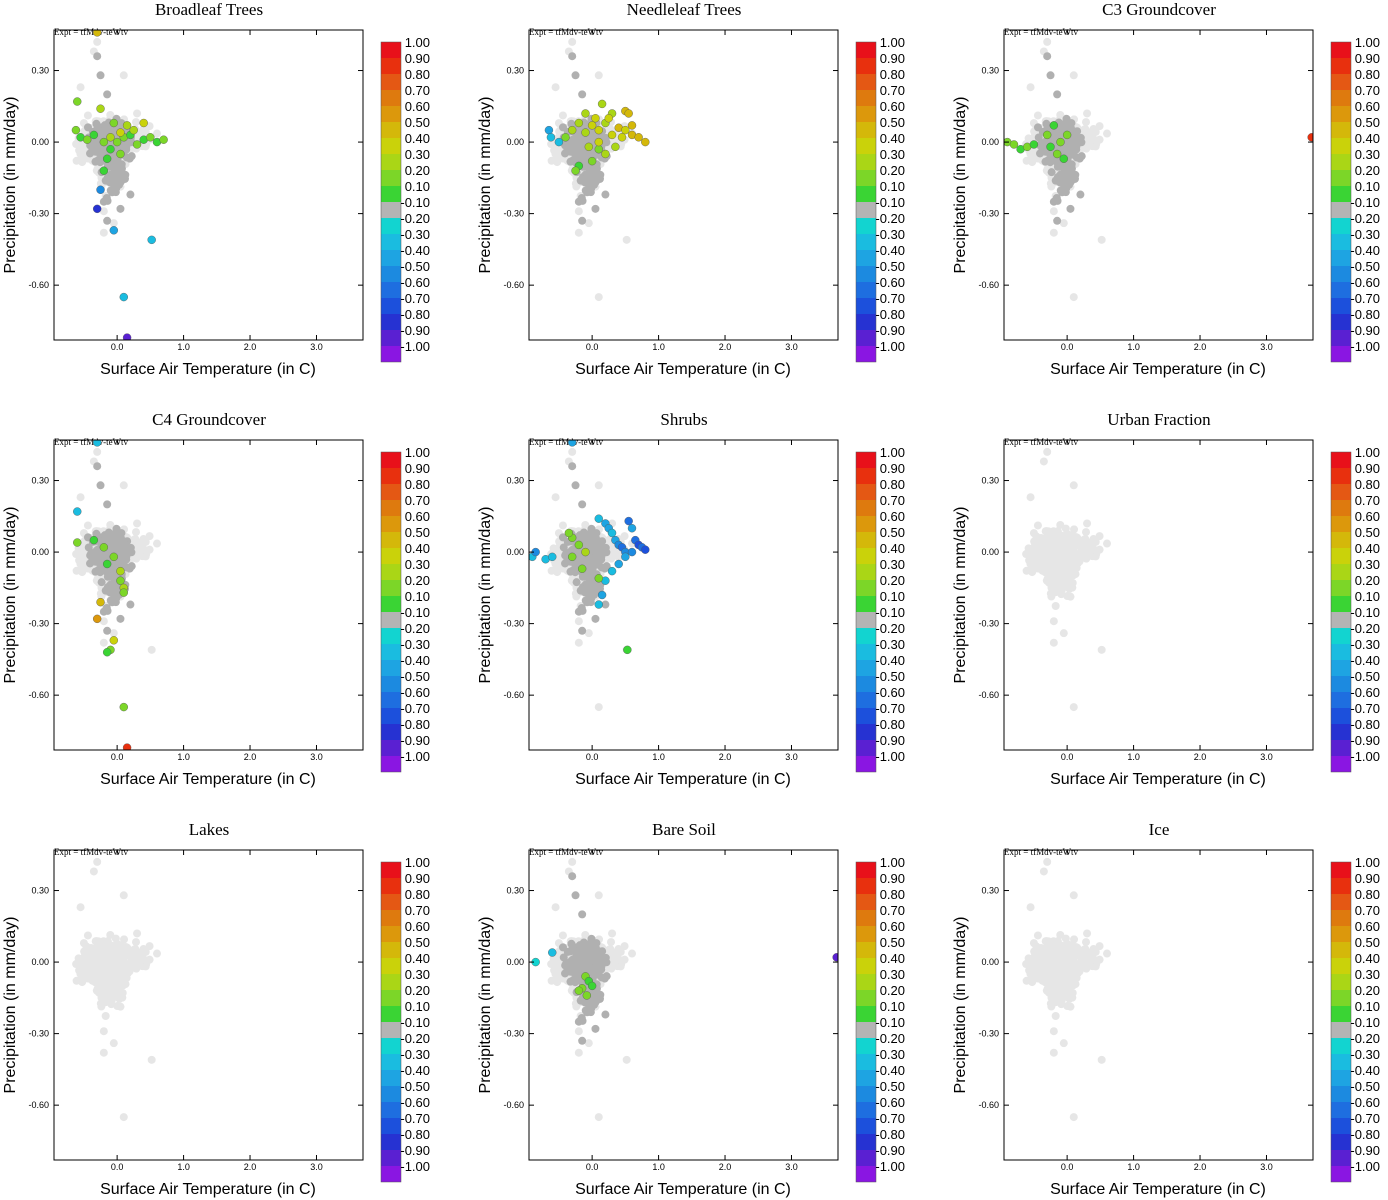  Describe the element at coordinates (208, 185) in the screenshot. I see `plot-frame` at that location.